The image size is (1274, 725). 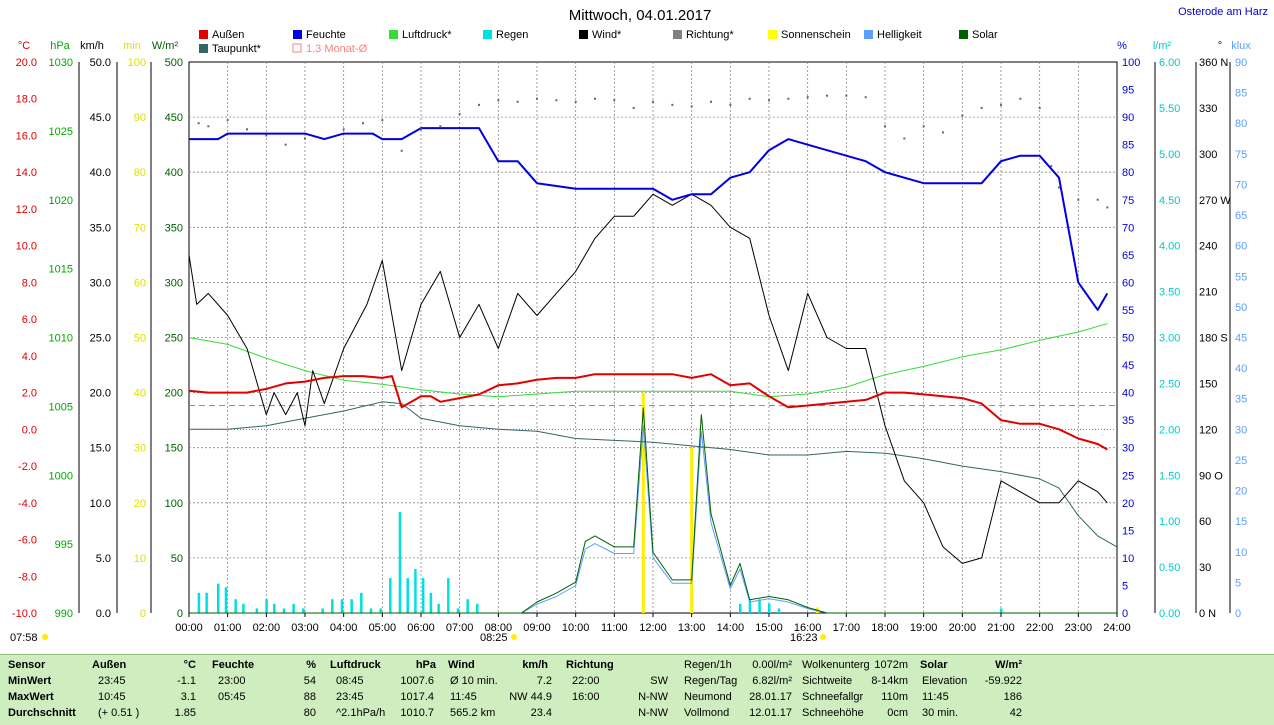 I want to click on legend-label: Luftdruck*, so click(x=427, y=35).